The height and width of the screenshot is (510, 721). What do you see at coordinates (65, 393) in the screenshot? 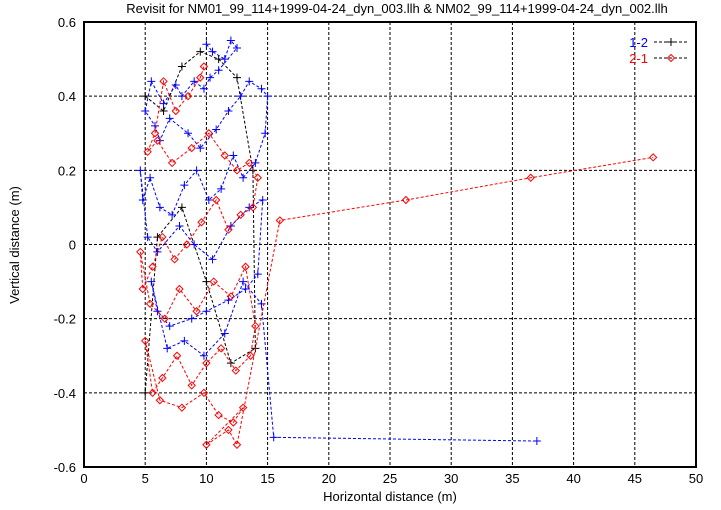
I see `y-tick-label: -0.4` at bounding box center [65, 393].